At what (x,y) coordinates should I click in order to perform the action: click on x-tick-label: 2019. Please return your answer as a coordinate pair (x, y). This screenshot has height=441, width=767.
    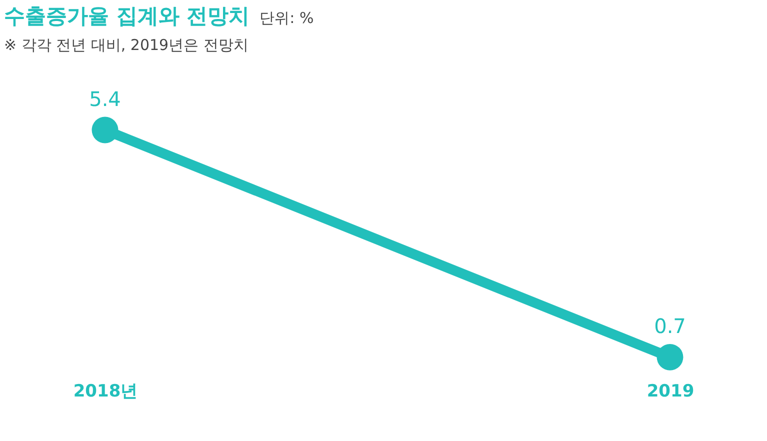
    Looking at the image, I should click on (670, 392).